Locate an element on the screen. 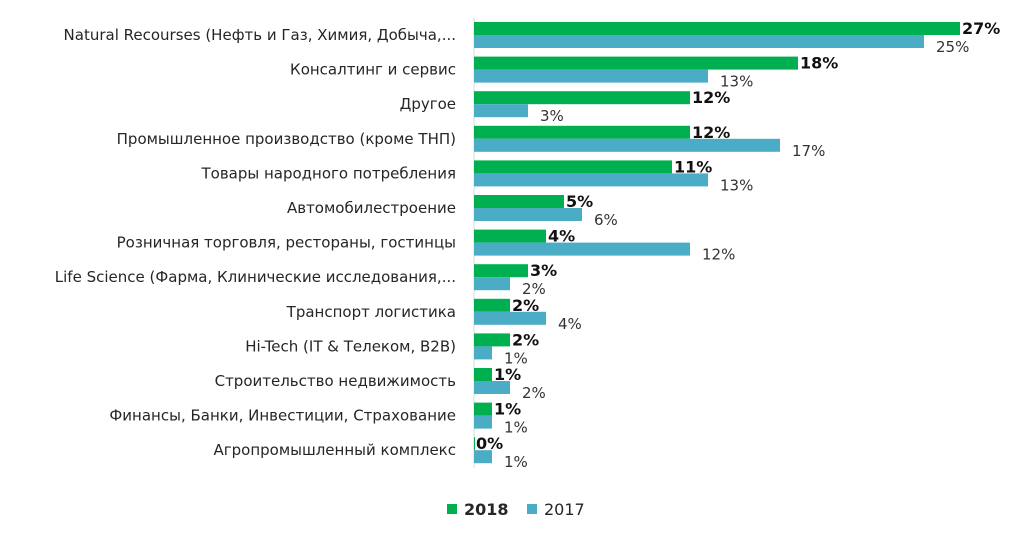  data-label-2017: 12% is located at coordinates (718, 255).